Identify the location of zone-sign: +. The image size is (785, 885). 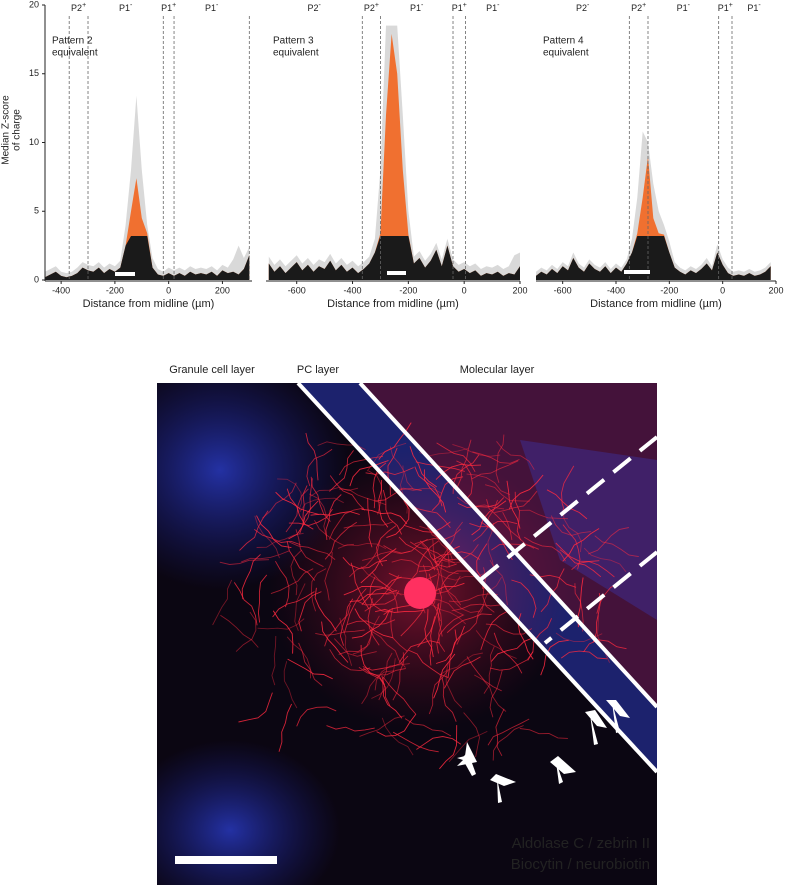
(377, 5).